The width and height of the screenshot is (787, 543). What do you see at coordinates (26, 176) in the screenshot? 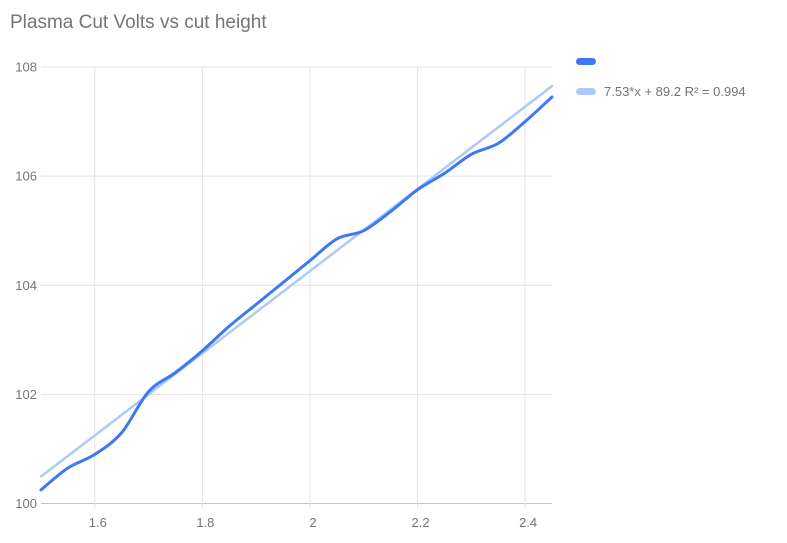
I see `y-tick-label: 106` at bounding box center [26, 176].